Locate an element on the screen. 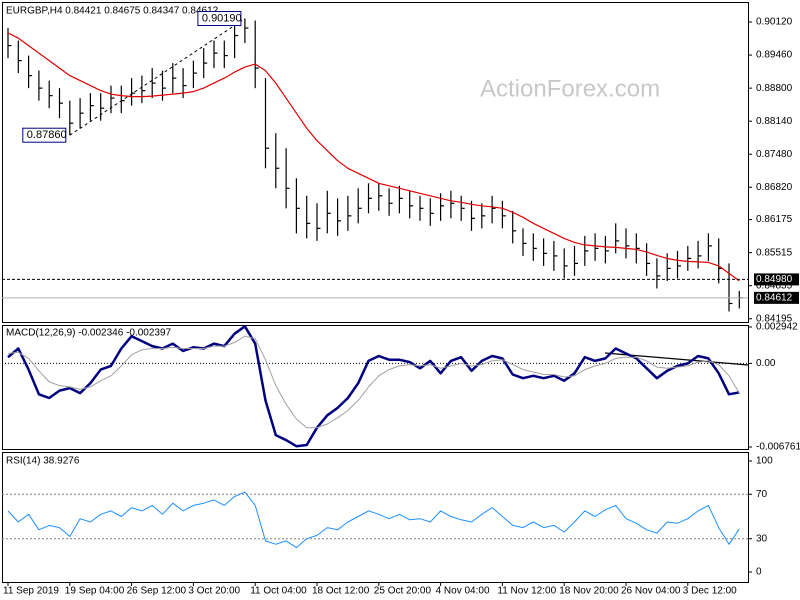 Image resolution: width=800 pixels, height=600 pixels. y-tick-label: 0.88800 is located at coordinates (774, 88).